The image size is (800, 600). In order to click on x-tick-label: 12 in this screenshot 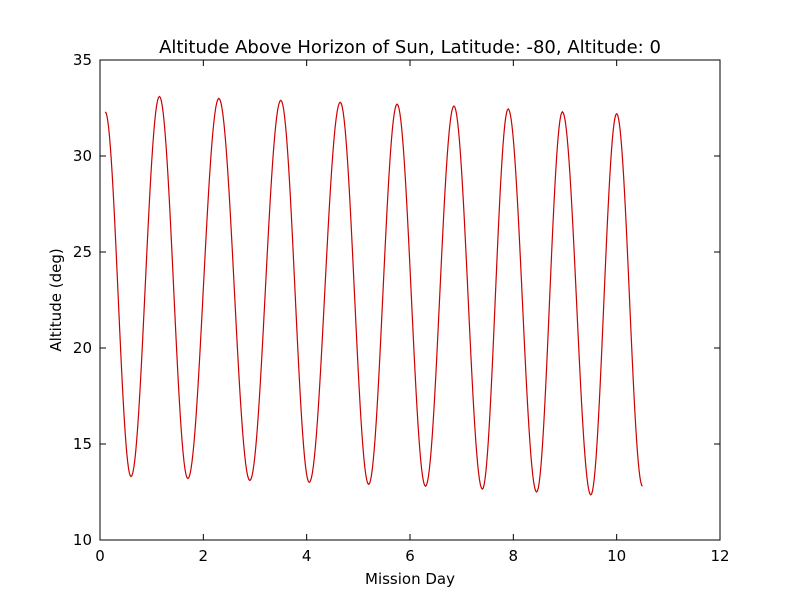, I will do `click(719, 556)`.